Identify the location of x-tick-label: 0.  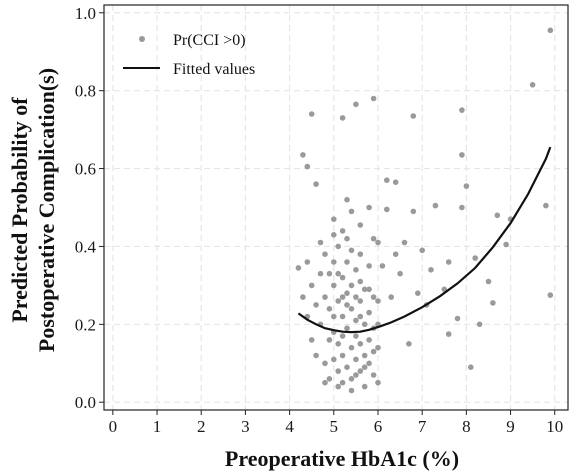
(113, 426).